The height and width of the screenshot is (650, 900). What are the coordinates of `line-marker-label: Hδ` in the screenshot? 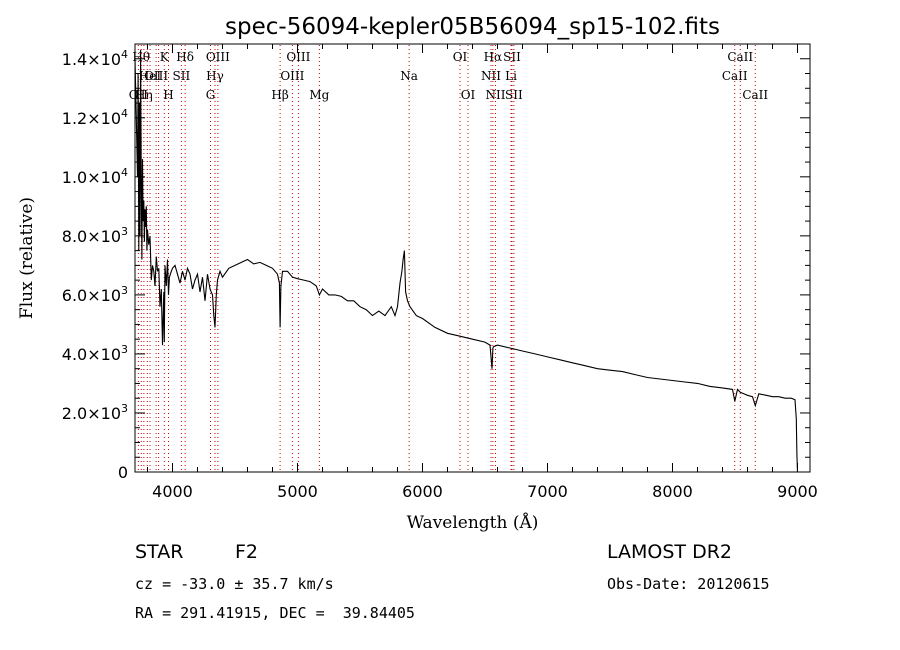 It's located at (185, 57).